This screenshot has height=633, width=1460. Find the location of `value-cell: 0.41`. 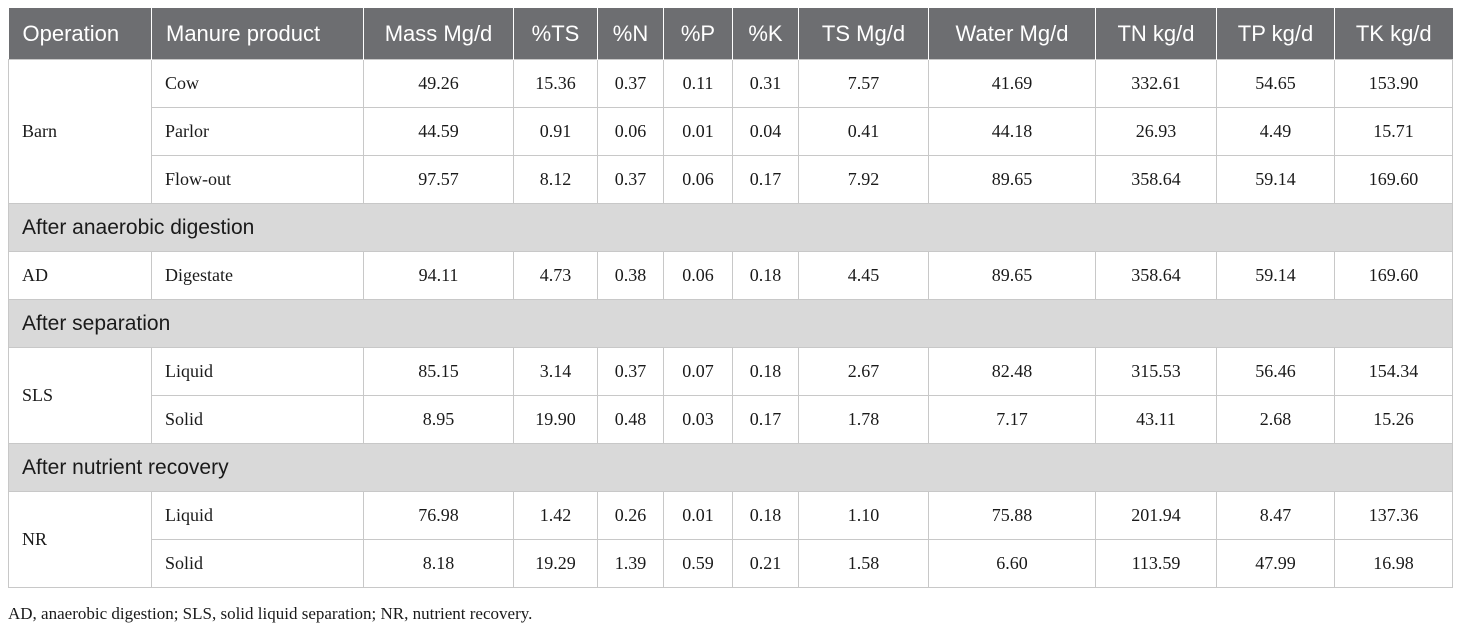

value-cell: 0.41 is located at coordinates (863, 131).